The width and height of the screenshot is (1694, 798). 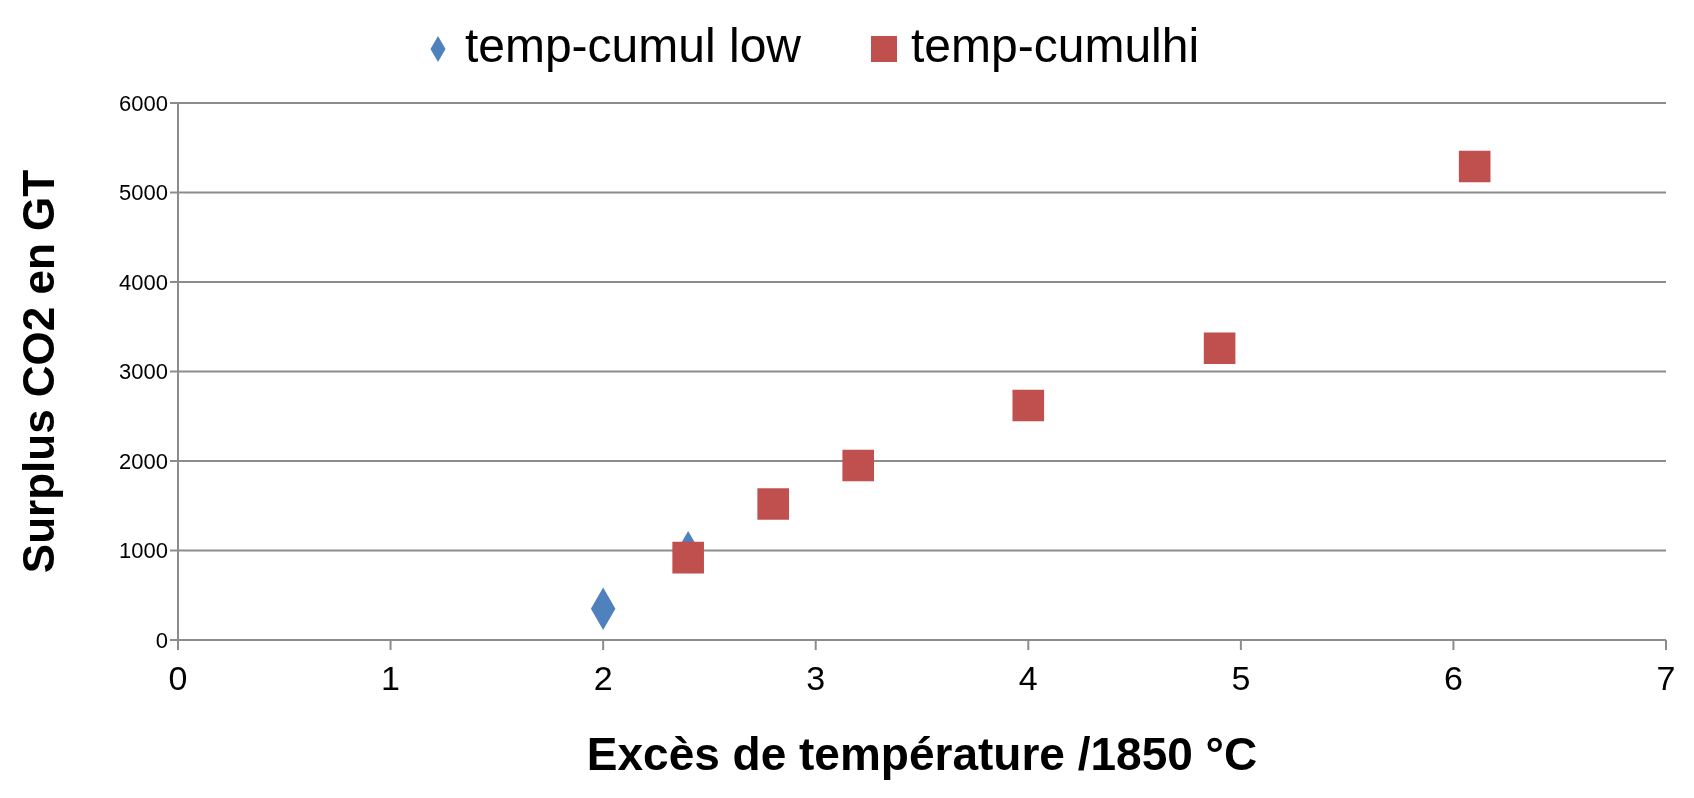 What do you see at coordinates (161, 640) in the screenshot?
I see `y-tick-label: 0` at bounding box center [161, 640].